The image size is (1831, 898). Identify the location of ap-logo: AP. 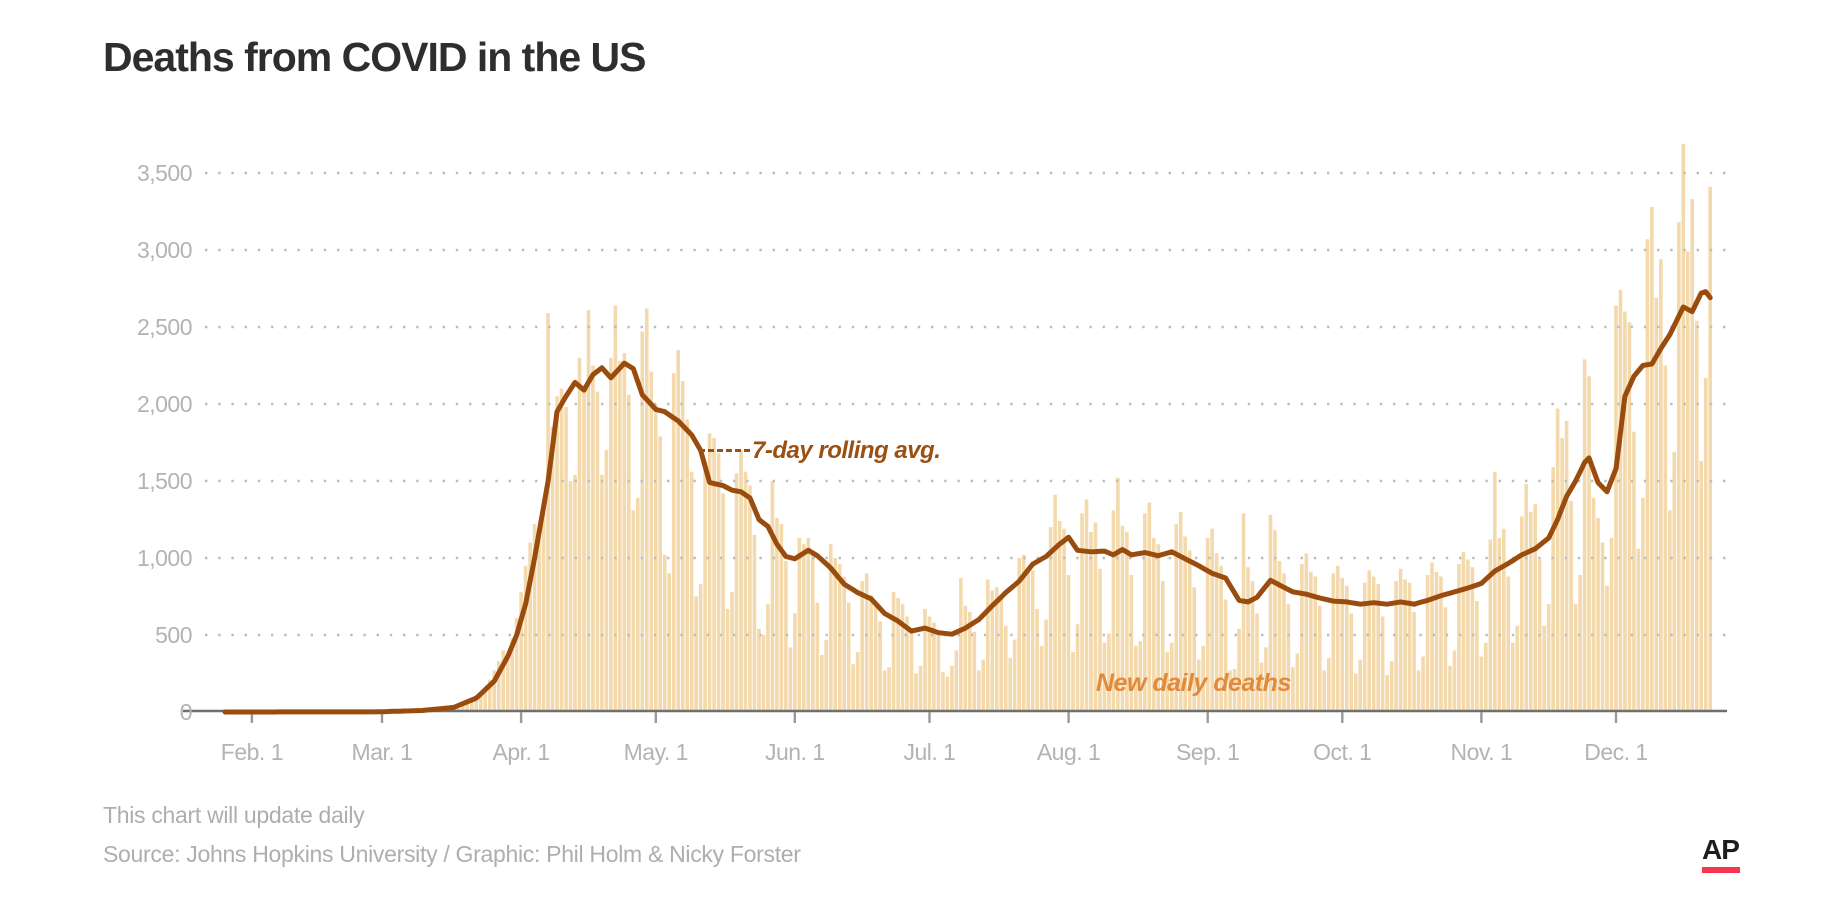
(1722, 854).